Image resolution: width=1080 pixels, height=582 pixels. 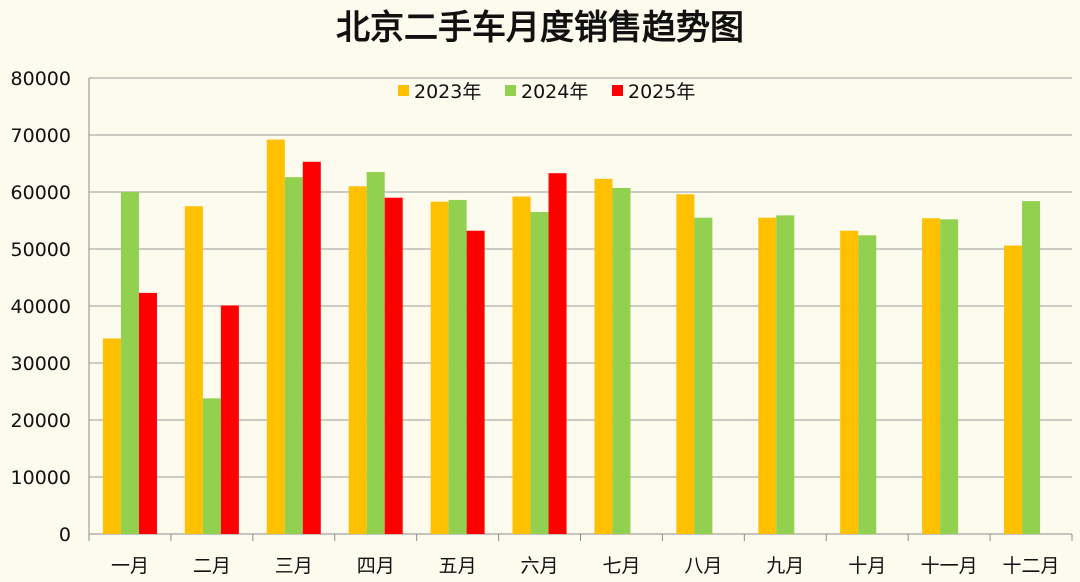 I want to click on bar-2024年-四月, so click(x=375, y=353).